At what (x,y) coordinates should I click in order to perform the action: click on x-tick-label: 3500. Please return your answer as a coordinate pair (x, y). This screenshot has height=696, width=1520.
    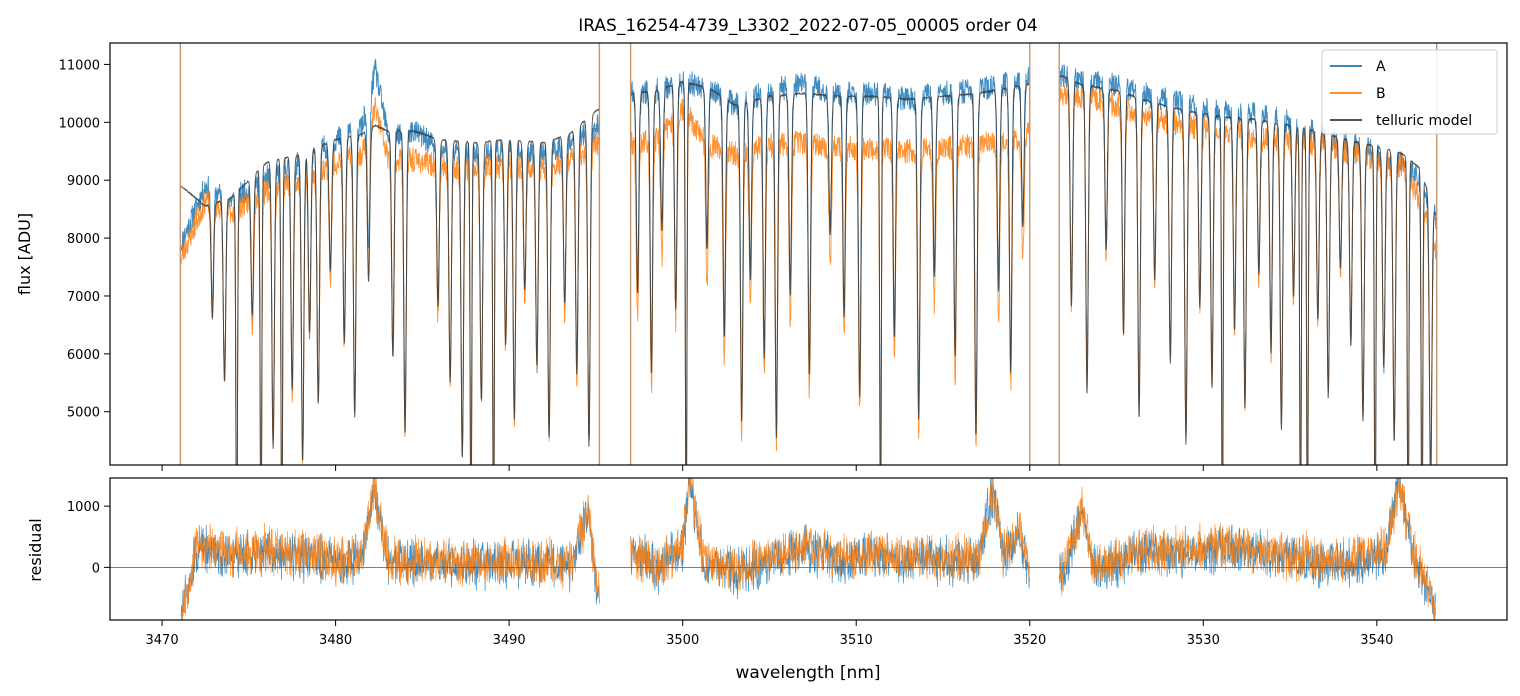
    Looking at the image, I should click on (682, 640).